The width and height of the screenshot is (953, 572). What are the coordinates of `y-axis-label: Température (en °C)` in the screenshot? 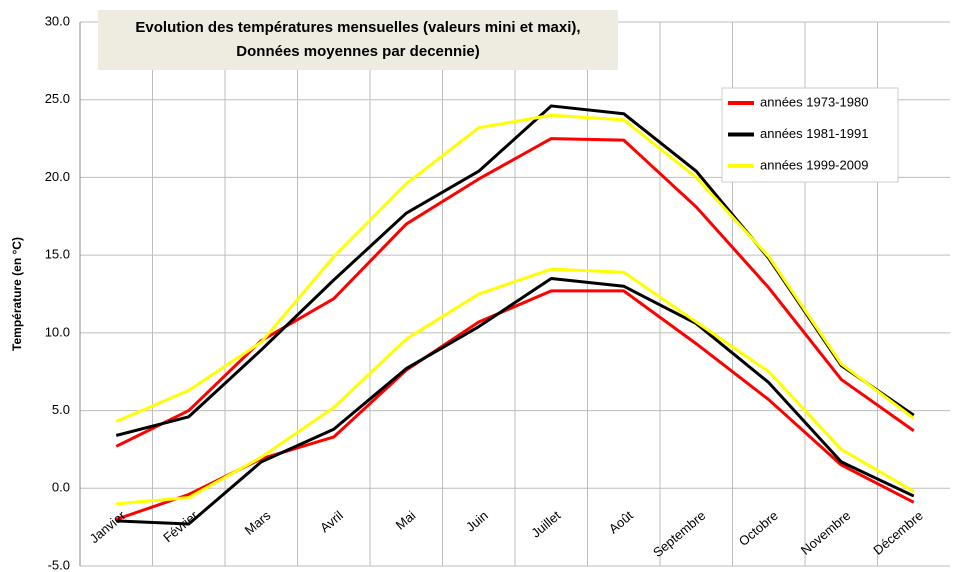 It's located at (17, 294).